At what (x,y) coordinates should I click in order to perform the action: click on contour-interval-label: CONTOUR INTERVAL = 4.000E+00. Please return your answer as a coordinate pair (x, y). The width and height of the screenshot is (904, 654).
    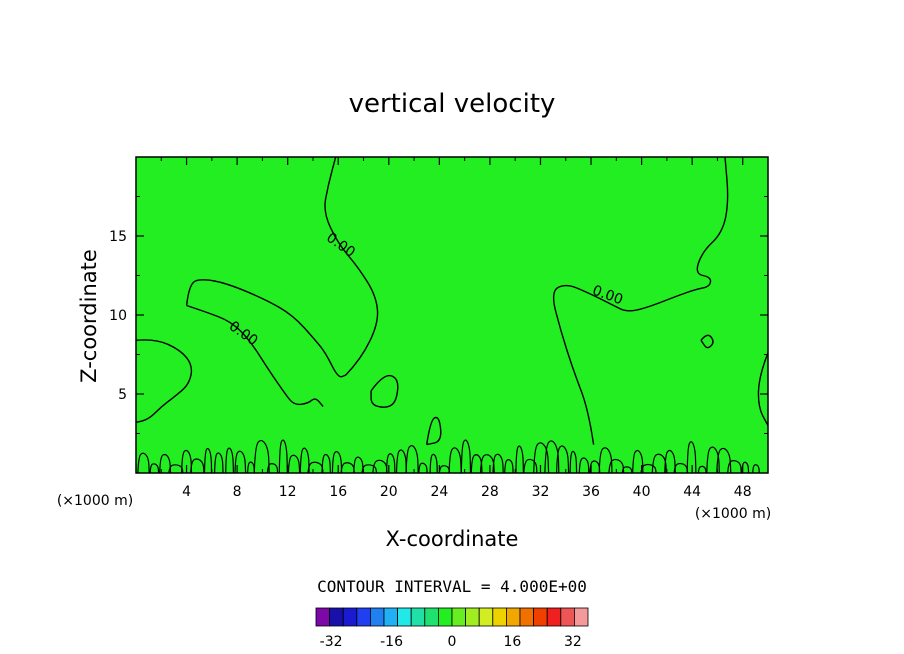
    Looking at the image, I should click on (452, 586).